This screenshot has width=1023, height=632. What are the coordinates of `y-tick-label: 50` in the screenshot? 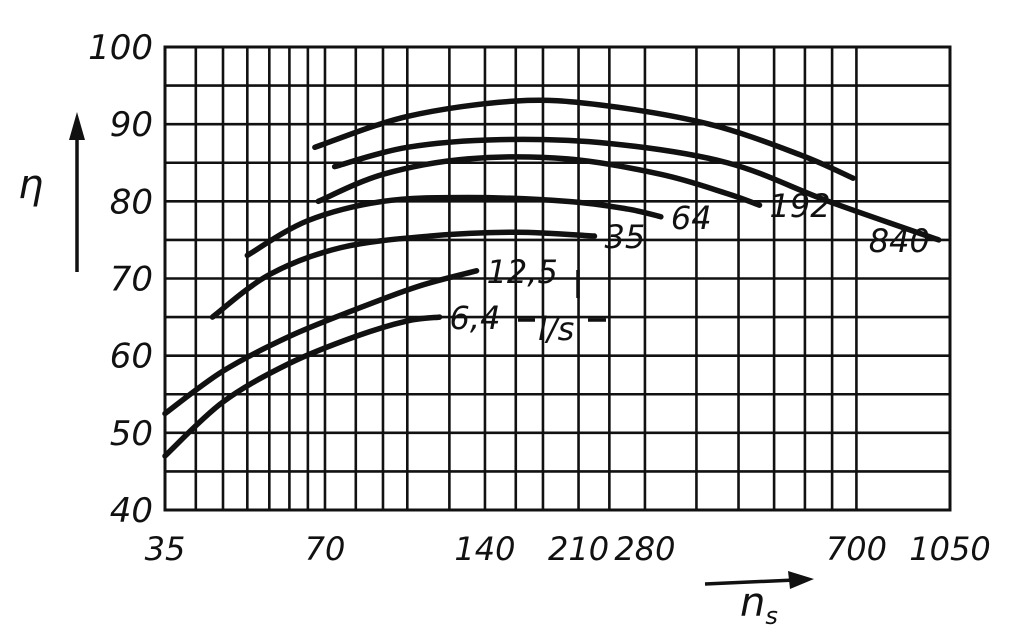 It's located at (131, 434).